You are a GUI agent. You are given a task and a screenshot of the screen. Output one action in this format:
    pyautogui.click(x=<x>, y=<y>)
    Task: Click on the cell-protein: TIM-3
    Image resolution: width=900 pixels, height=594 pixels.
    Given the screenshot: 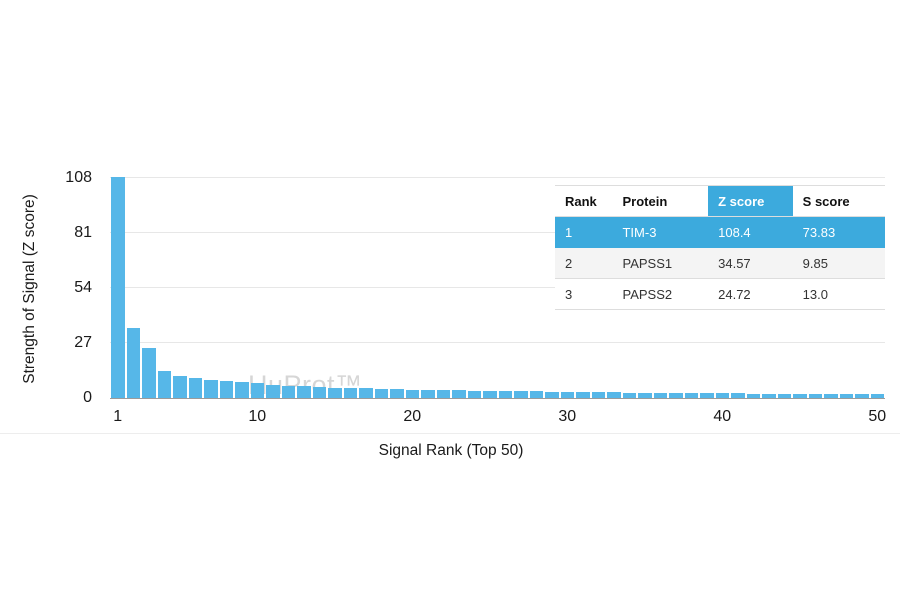 What is the action you would take?
    pyautogui.click(x=660, y=232)
    